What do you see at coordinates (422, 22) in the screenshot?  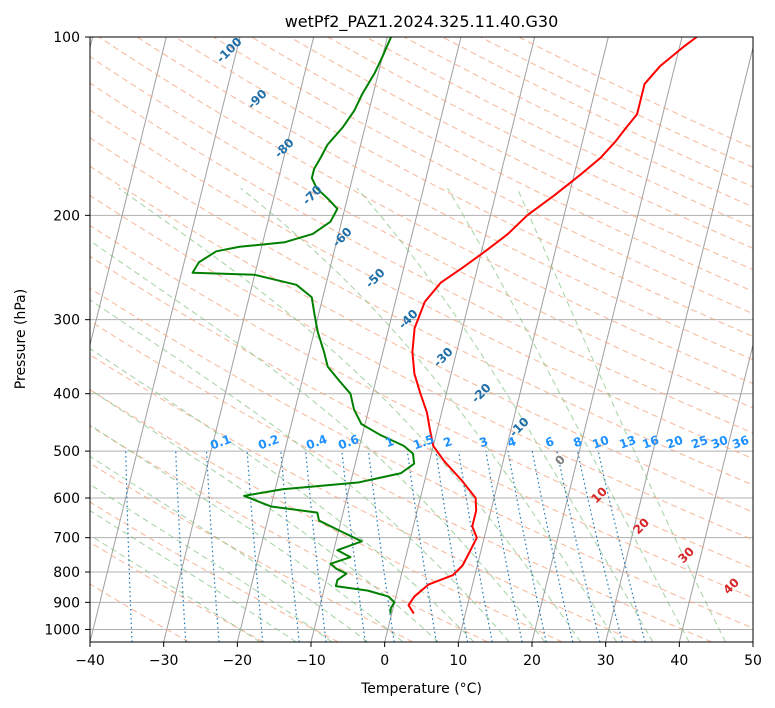 I see `chart-title: wetPf2_PAZ1.2024.325.11.40.G30` at bounding box center [422, 22].